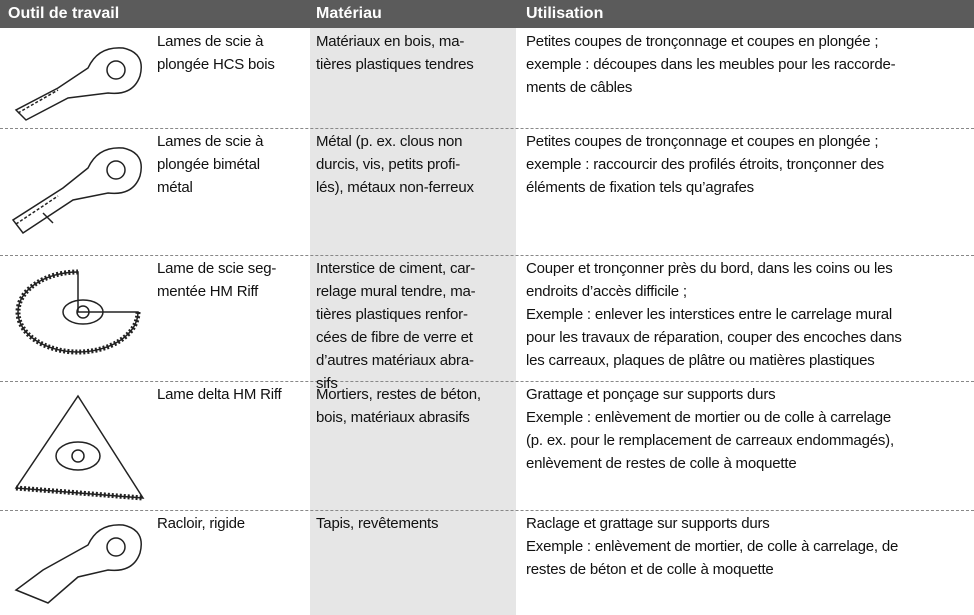 The width and height of the screenshot is (974, 615). I want to click on text-line: éléments de fixation tels qu’agrafes, so click(640, 187).